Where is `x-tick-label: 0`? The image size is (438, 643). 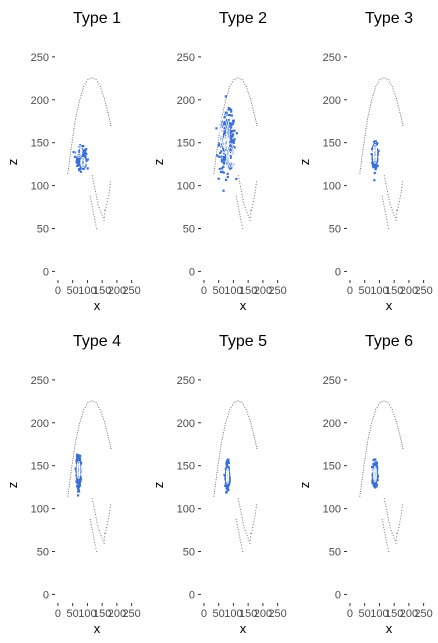
x-tick-label: 0 is located at coordinates (350, 614).